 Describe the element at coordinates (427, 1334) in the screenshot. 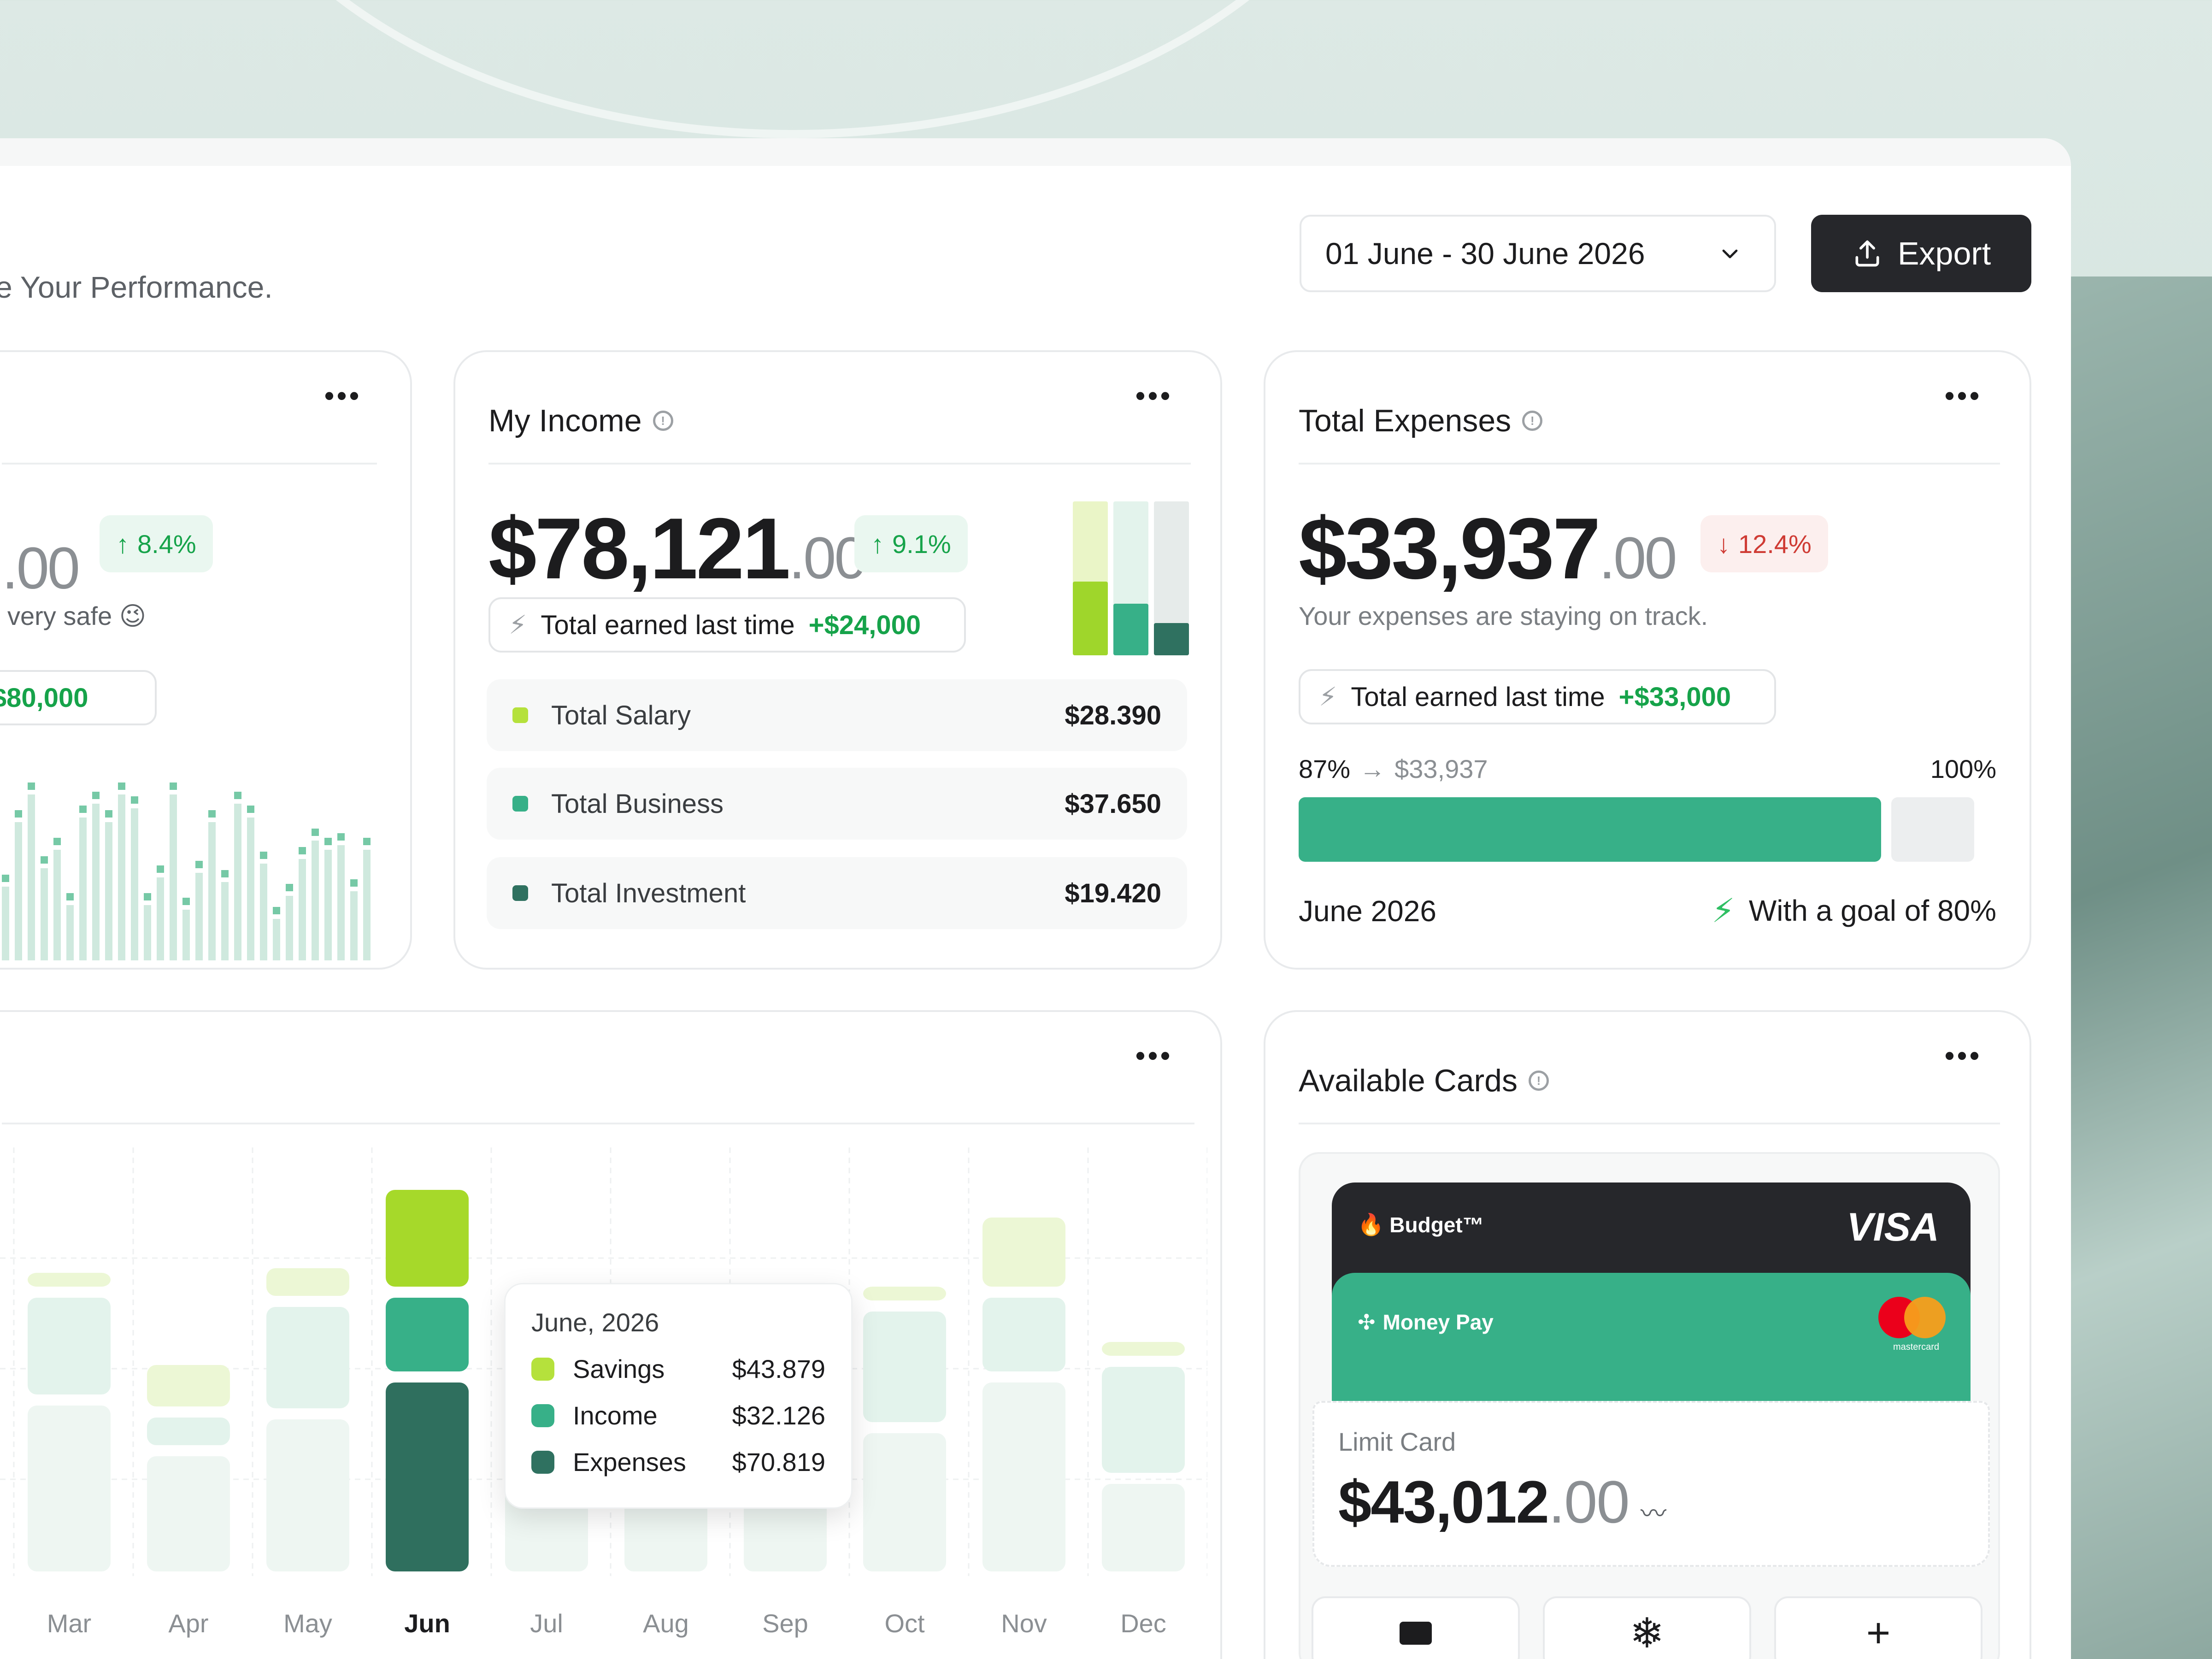

I see `chart-bar-income-jun` at that location.